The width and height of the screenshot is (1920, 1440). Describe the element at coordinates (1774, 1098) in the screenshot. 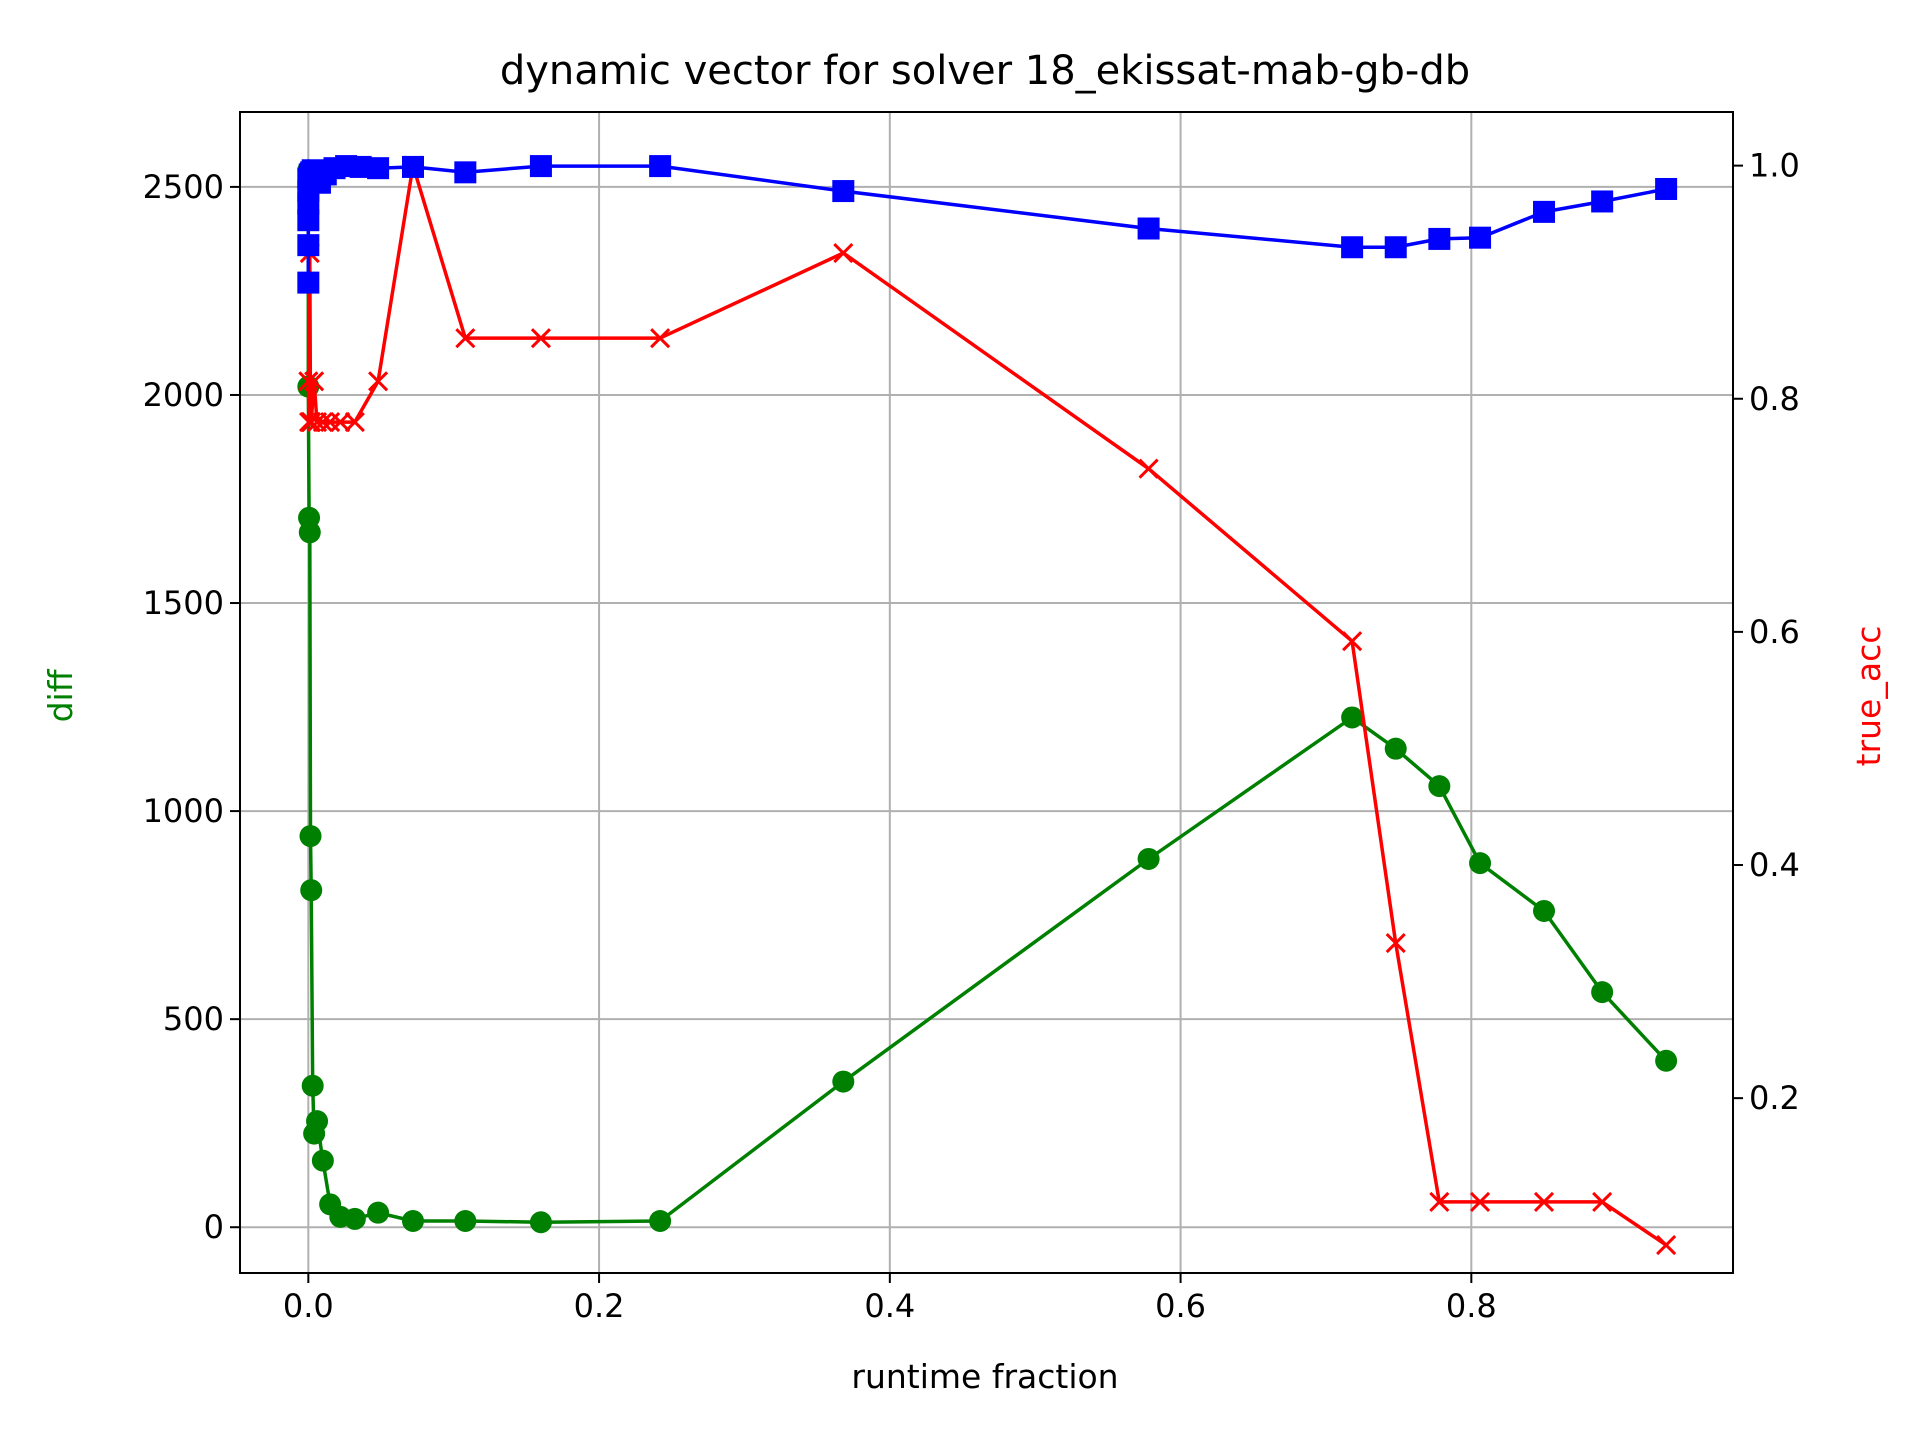

I see `y-right-tick-label: 0.2` at that location.